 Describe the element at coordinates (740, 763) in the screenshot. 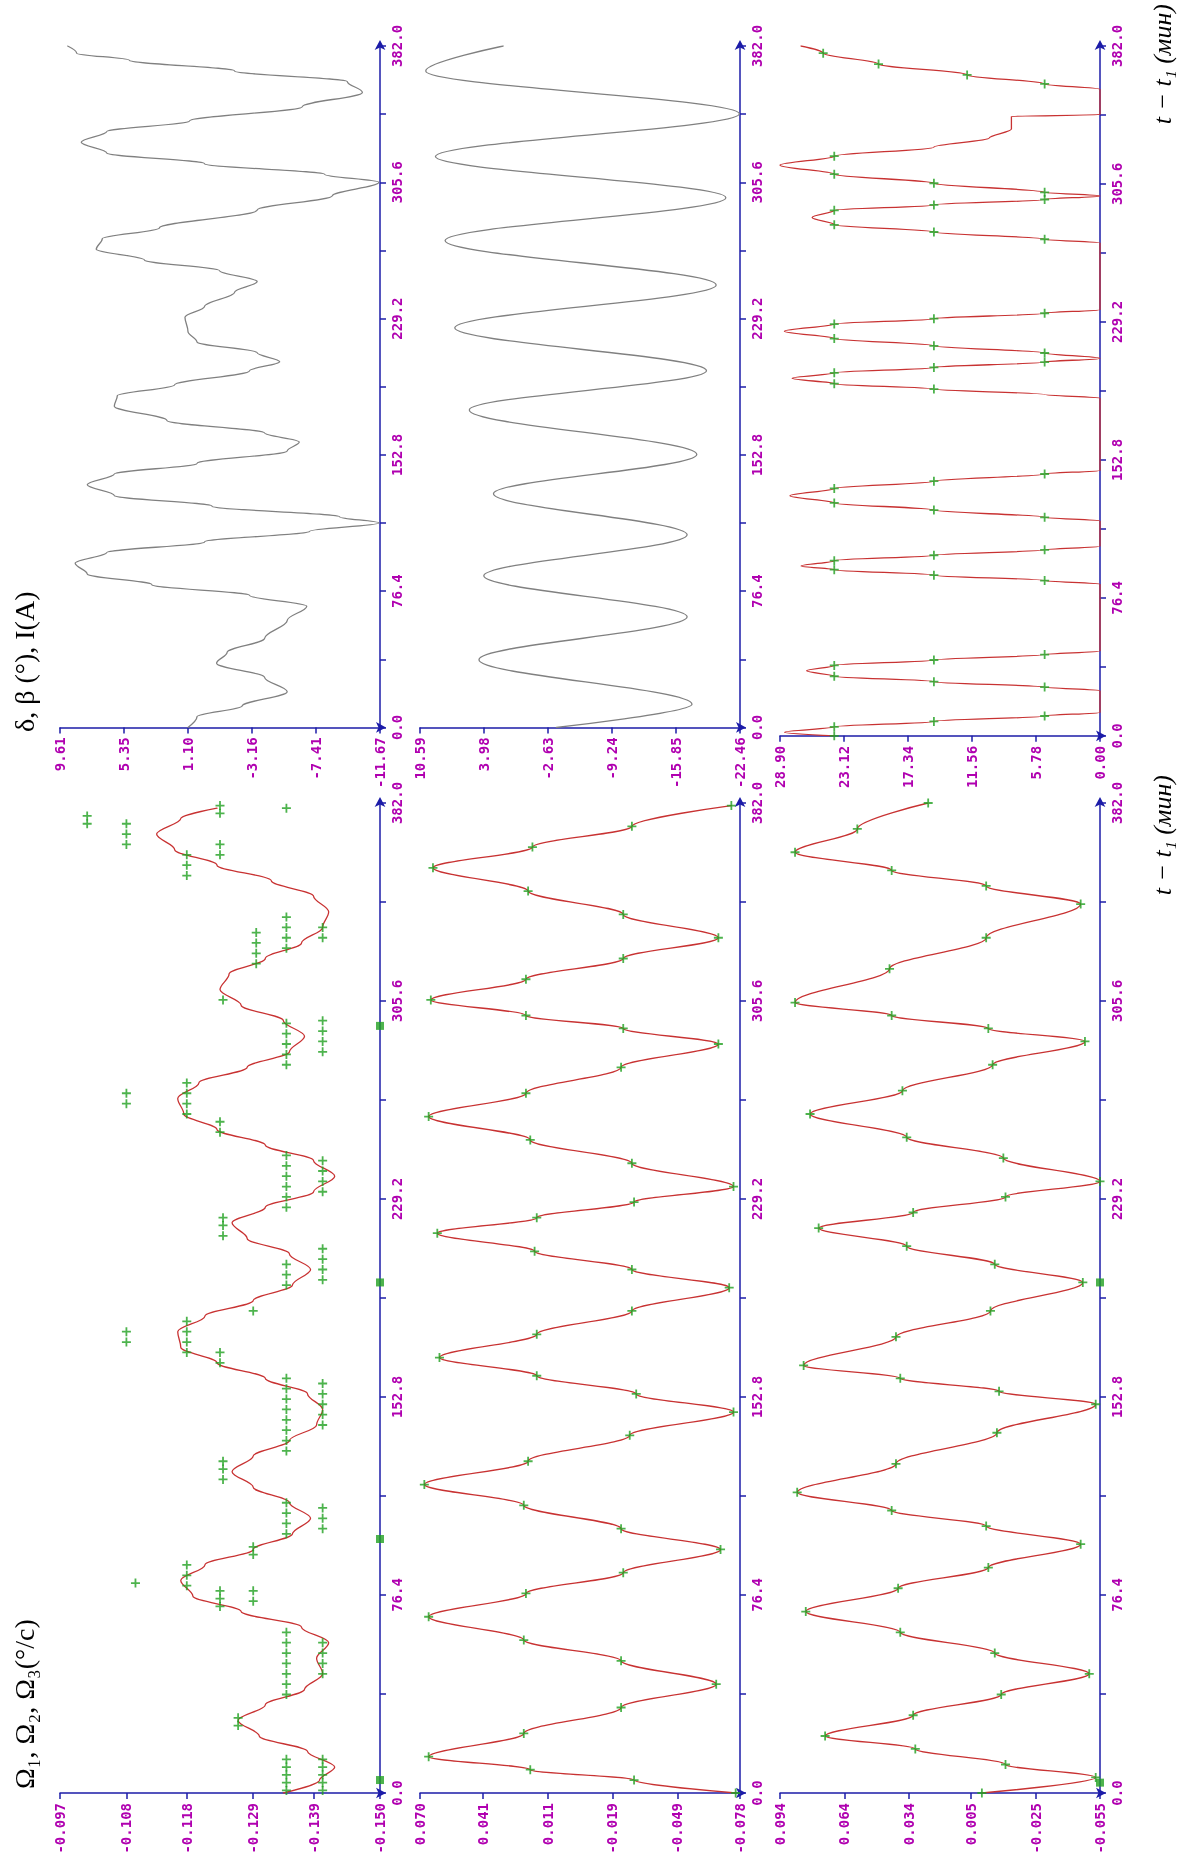

I see `x-tick-label: -22.46` at that location.